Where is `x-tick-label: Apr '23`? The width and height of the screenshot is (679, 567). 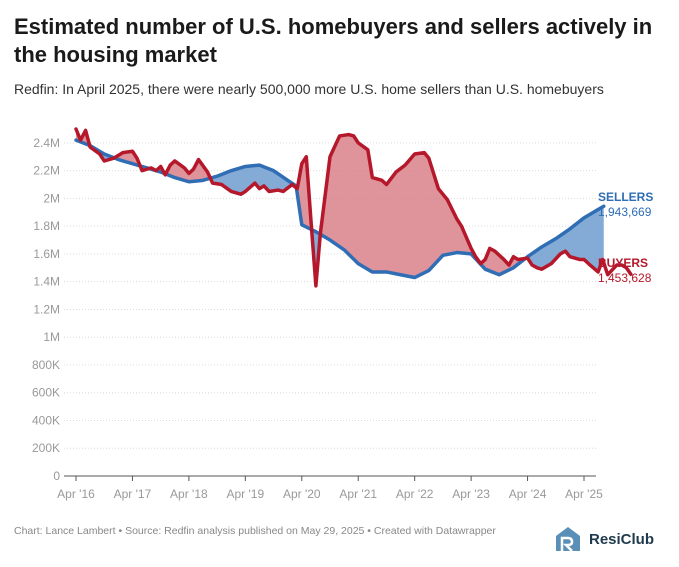 x-tick-label: Apr '23 is located at coordinates (471, 494).